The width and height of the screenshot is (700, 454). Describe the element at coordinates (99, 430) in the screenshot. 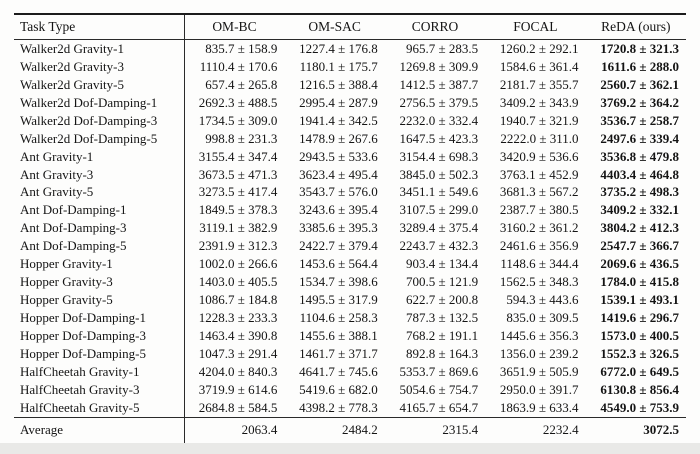

I see `average-label: Average` at that location.